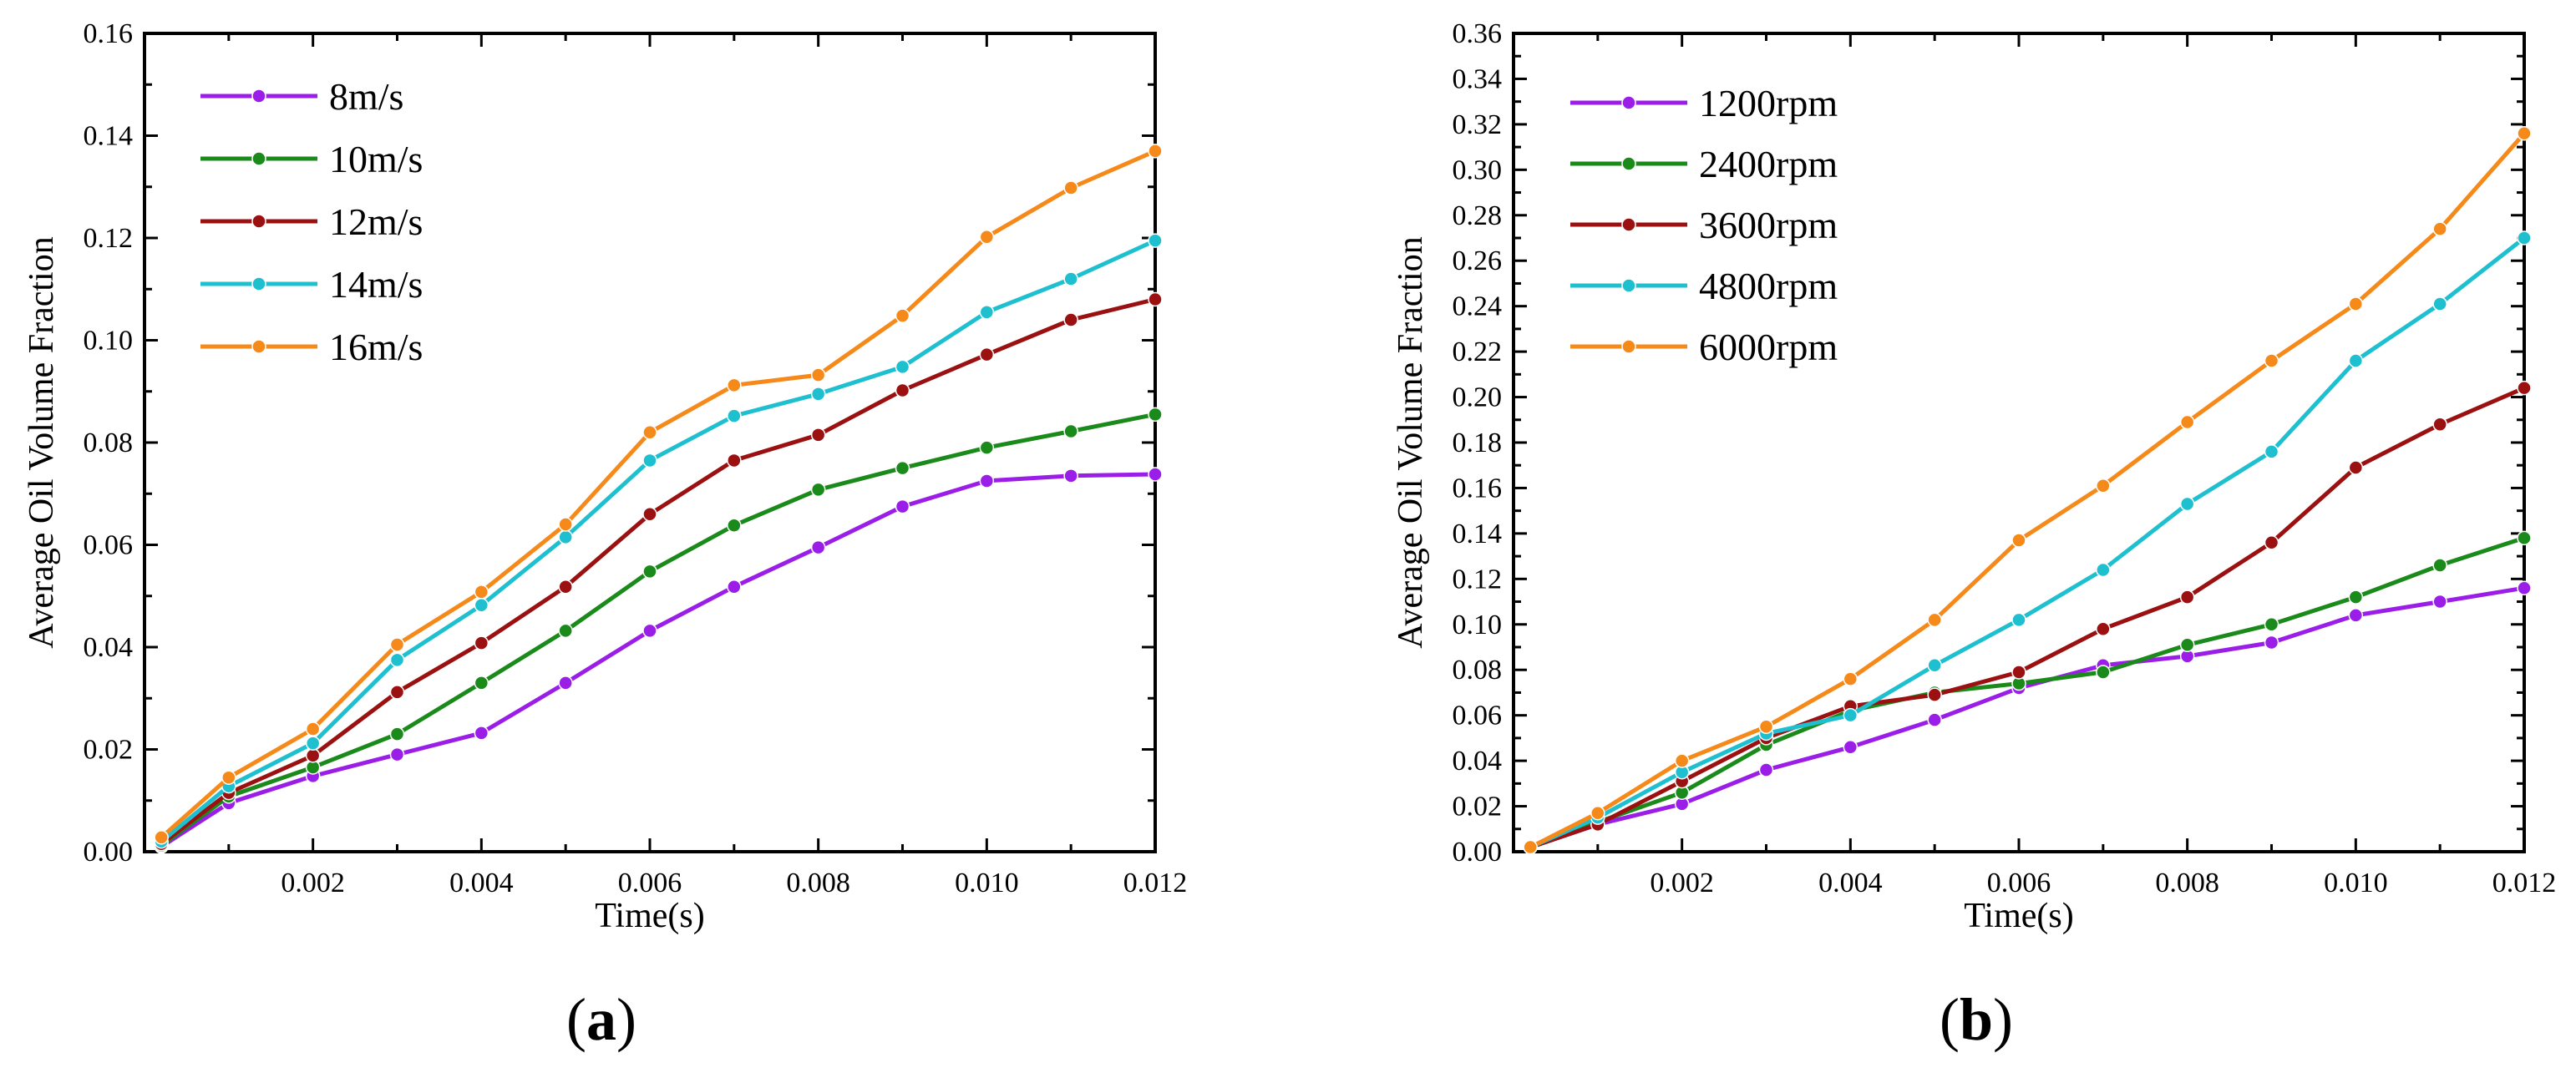 The width and height of the screenshot is (2576, 1083). I want to click on x-tick-label-b: 0.012, so click(2524, 883).